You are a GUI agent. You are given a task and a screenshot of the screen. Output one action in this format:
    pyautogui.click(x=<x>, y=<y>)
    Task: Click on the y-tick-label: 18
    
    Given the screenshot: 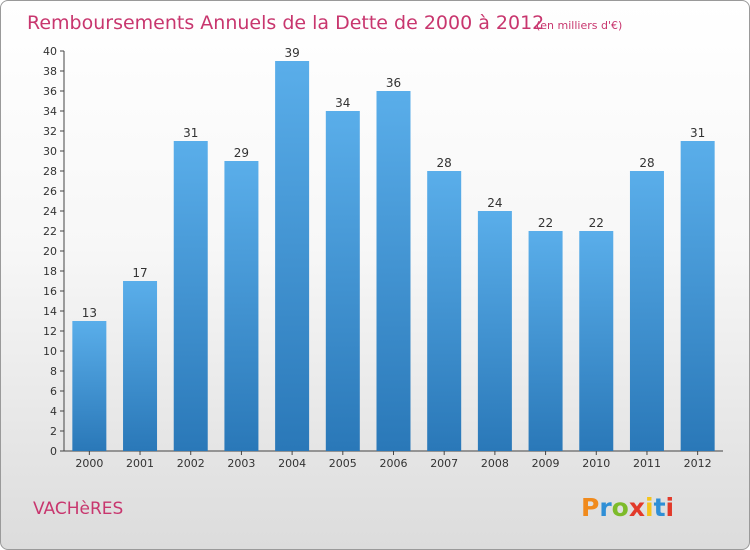 What is the action you would take?
    pyautogui.click(x=50, y=271)
    